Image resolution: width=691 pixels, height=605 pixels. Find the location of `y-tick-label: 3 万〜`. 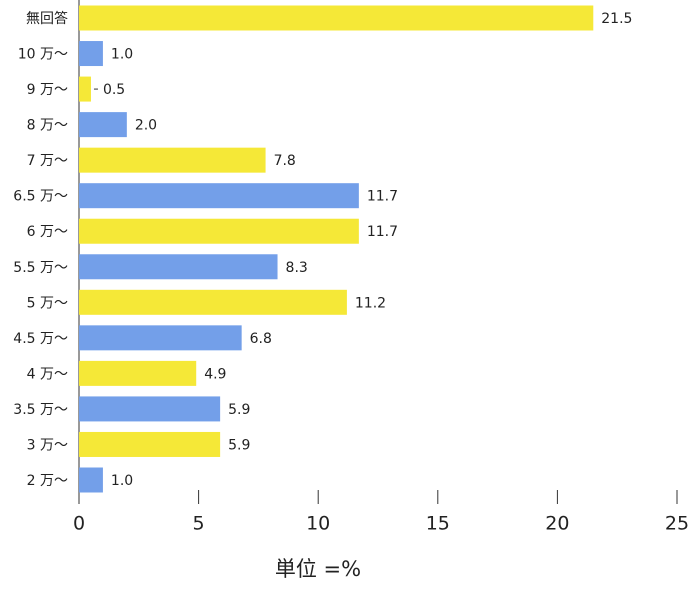

y-tick-label: 3 万〜 is located at coordinates (47, 445).